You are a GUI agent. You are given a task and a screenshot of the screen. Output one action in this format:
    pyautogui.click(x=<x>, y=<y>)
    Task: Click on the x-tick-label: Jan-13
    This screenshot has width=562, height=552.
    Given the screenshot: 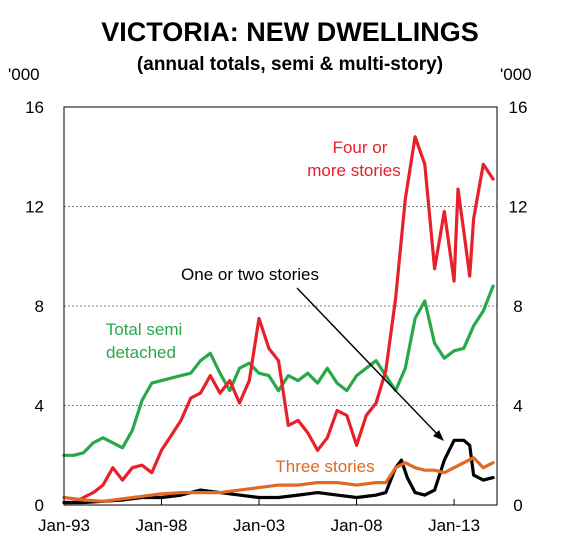 What is the action you would take?
    pyautogui.click(x=454, y=525)
    